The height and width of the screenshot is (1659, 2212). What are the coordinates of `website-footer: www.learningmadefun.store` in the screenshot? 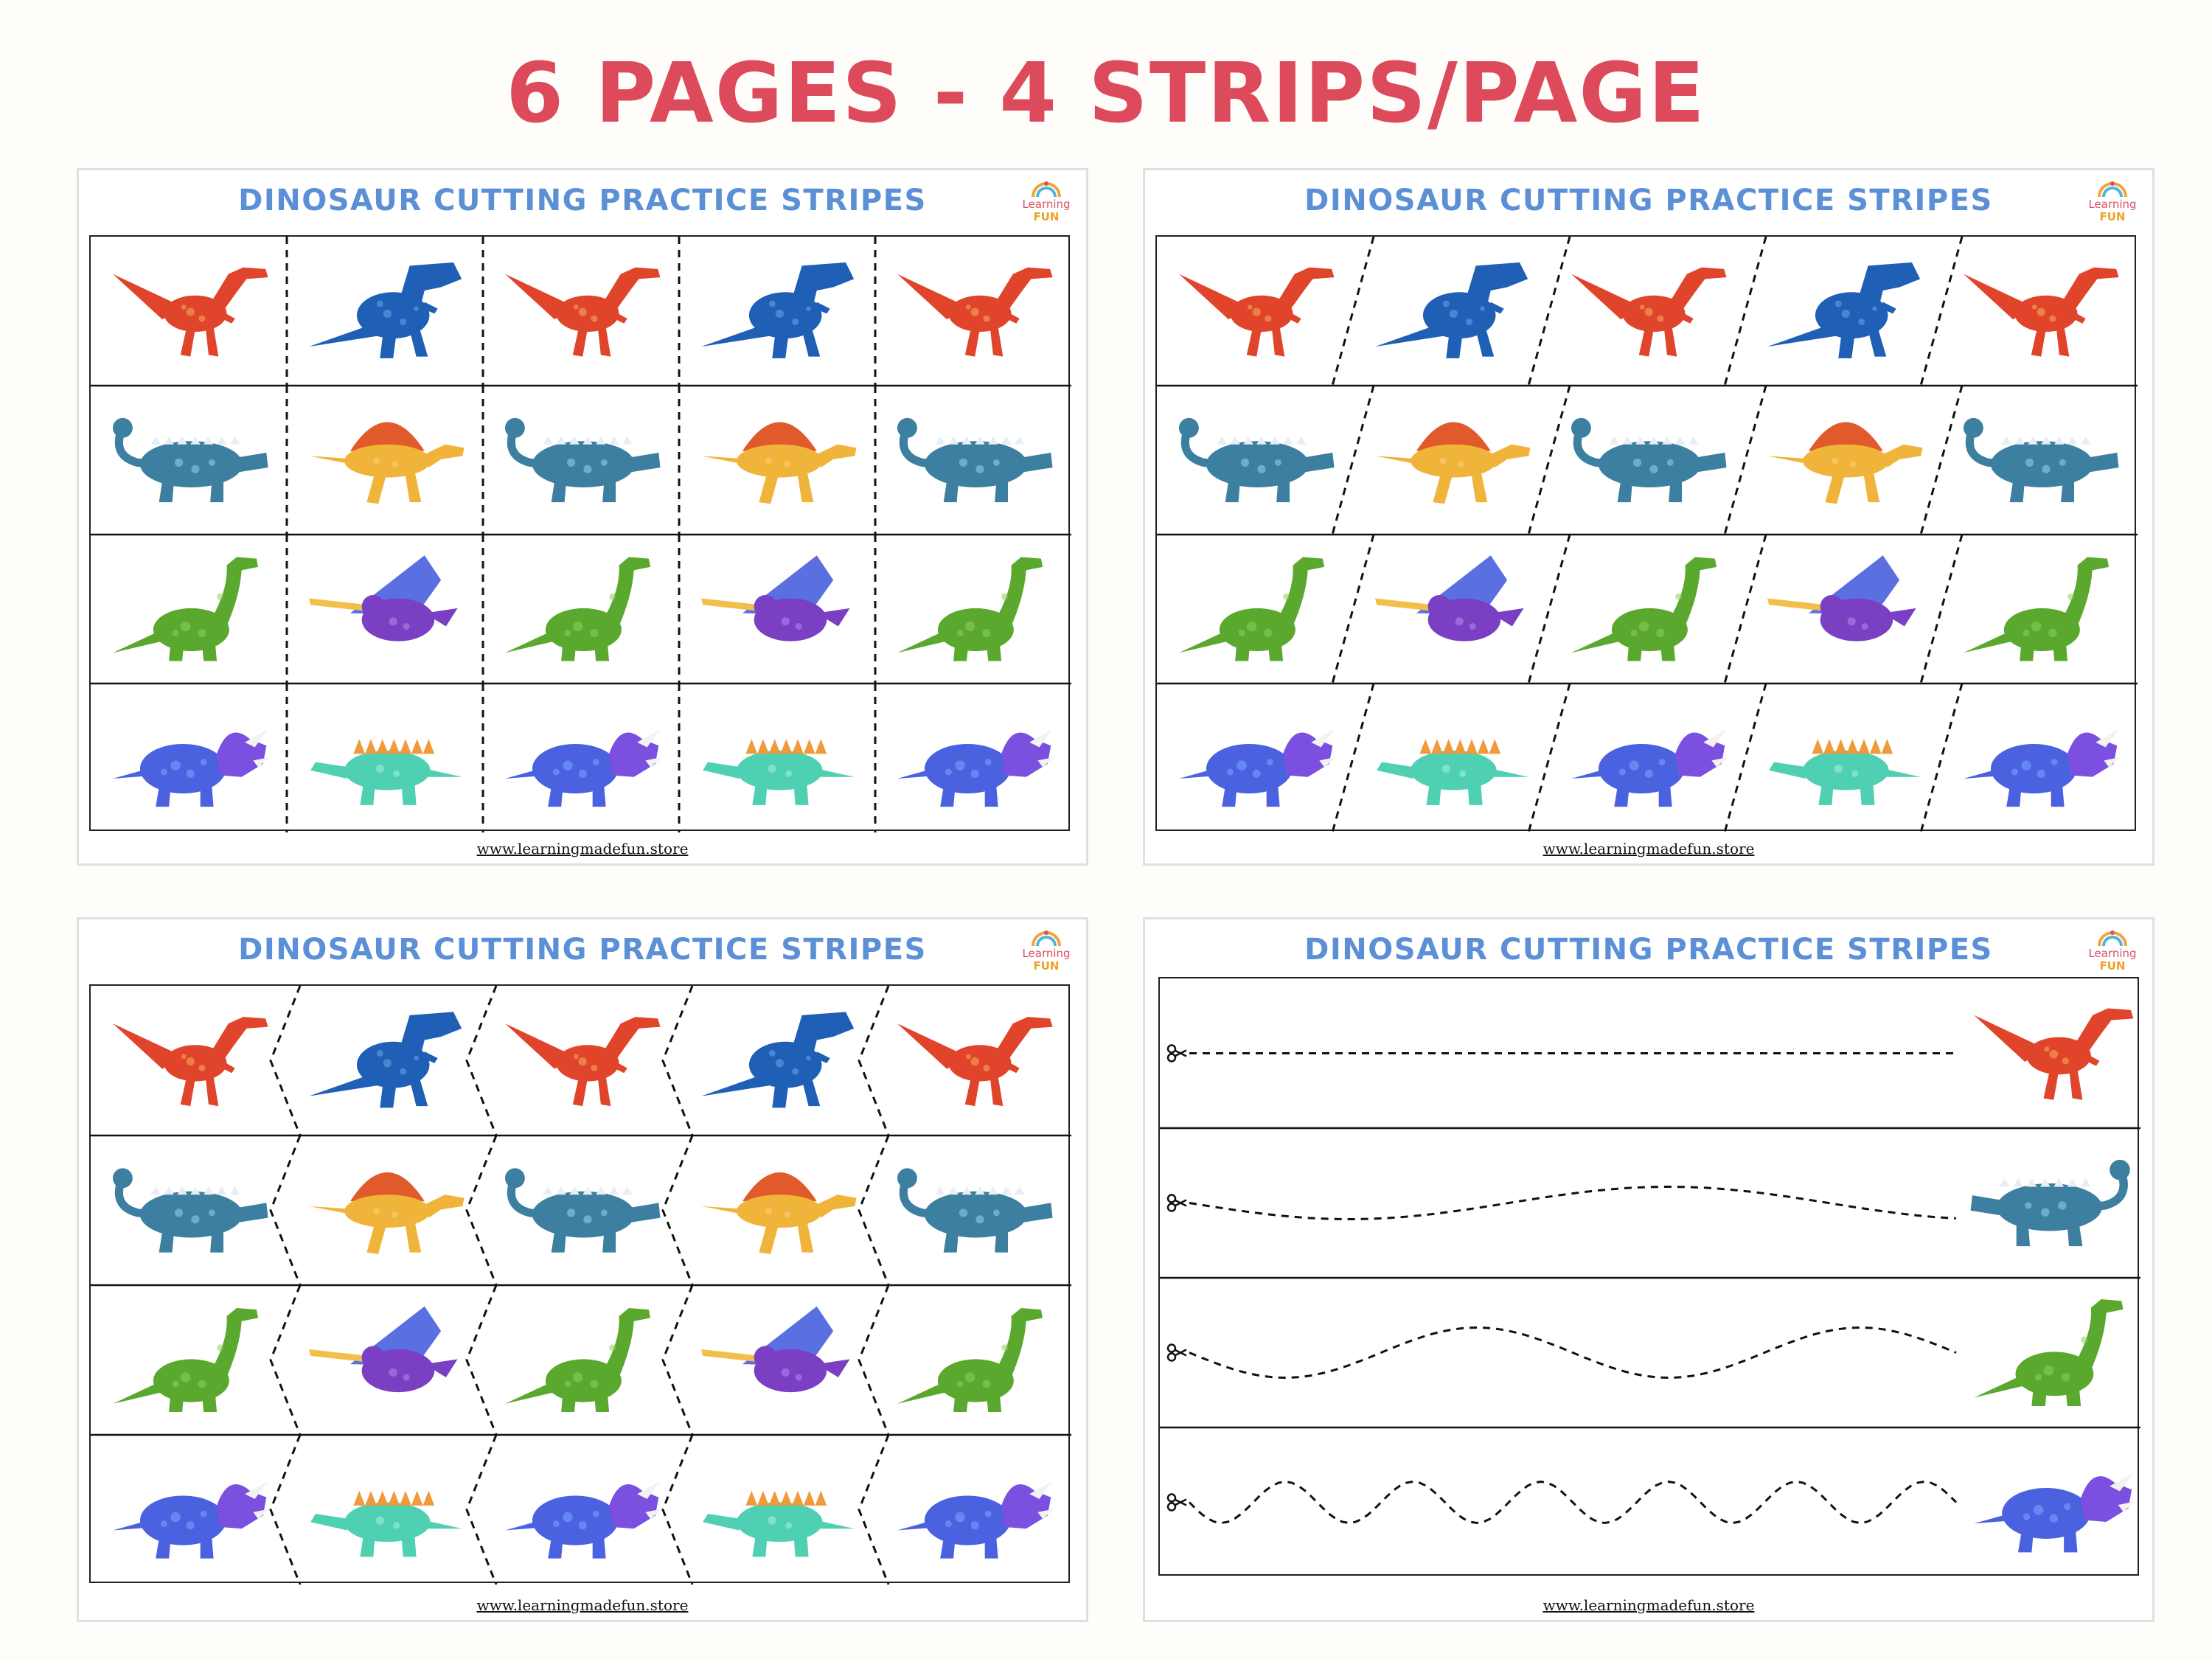 It's located at (1649, 849).